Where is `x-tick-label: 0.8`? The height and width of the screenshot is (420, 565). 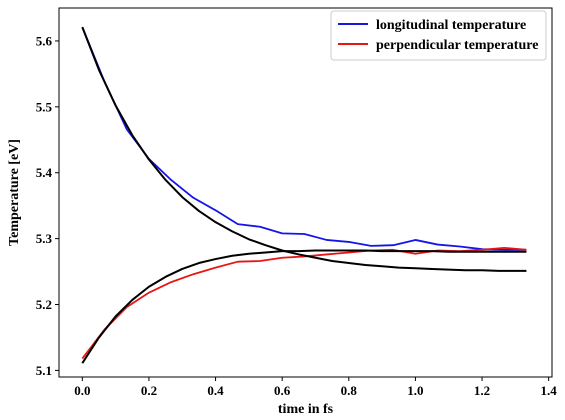
x-tick-label: 0.8 is located at coordinates (349, 390).